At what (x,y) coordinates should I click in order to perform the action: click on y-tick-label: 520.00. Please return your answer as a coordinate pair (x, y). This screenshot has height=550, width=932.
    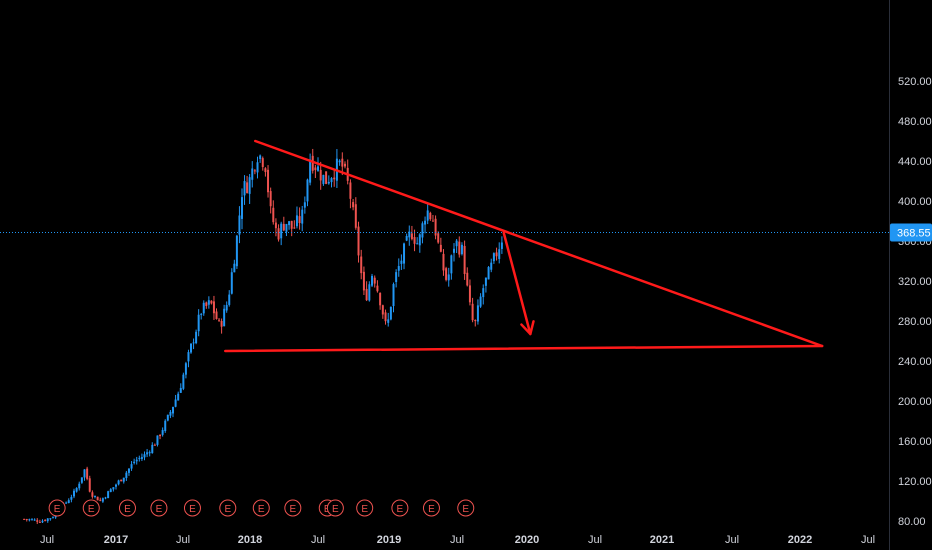
    Looking at the image, I should click on (915, 82).